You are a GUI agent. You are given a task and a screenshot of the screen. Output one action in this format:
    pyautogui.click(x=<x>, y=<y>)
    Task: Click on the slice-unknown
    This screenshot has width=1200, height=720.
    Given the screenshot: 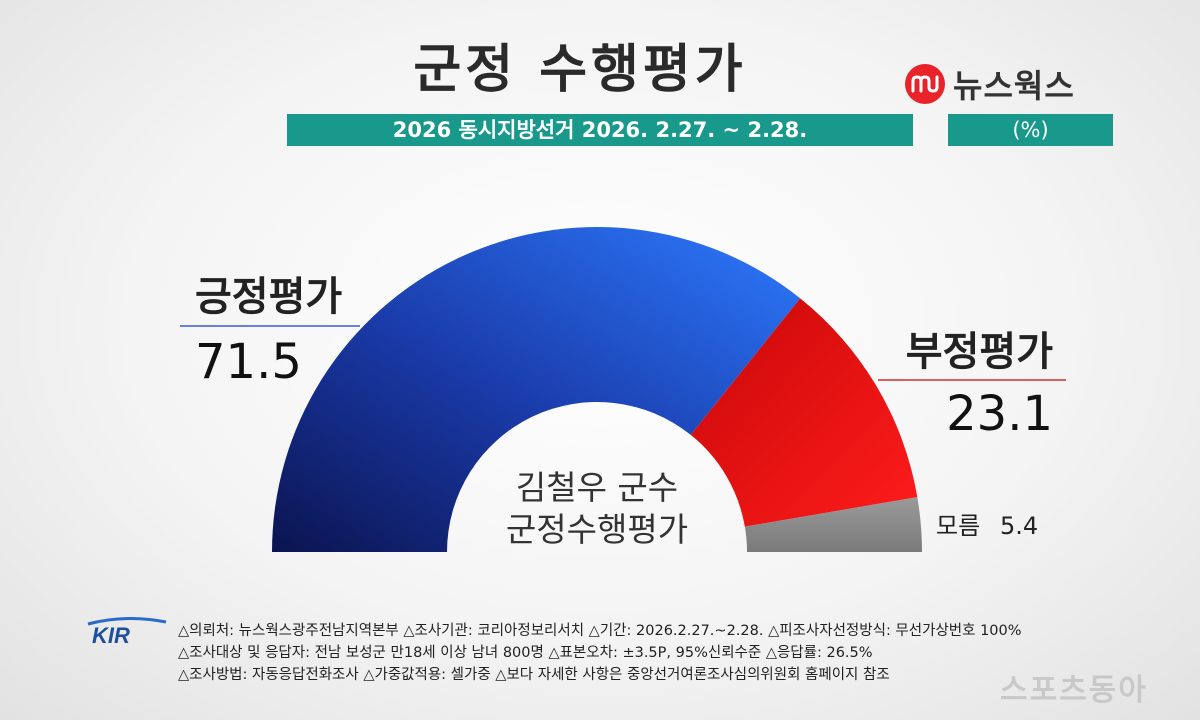 What is the action you would take?
    pyautogui.click(x=833, y=524)
    